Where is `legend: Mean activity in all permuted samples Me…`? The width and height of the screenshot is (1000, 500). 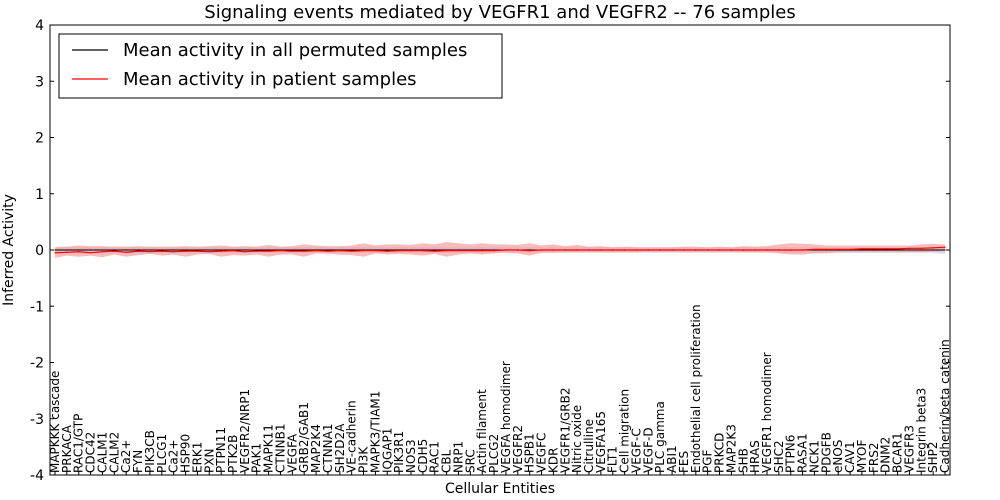 legend: Mean activity in all permuted samples Me… is located at coordinates (280, 66).